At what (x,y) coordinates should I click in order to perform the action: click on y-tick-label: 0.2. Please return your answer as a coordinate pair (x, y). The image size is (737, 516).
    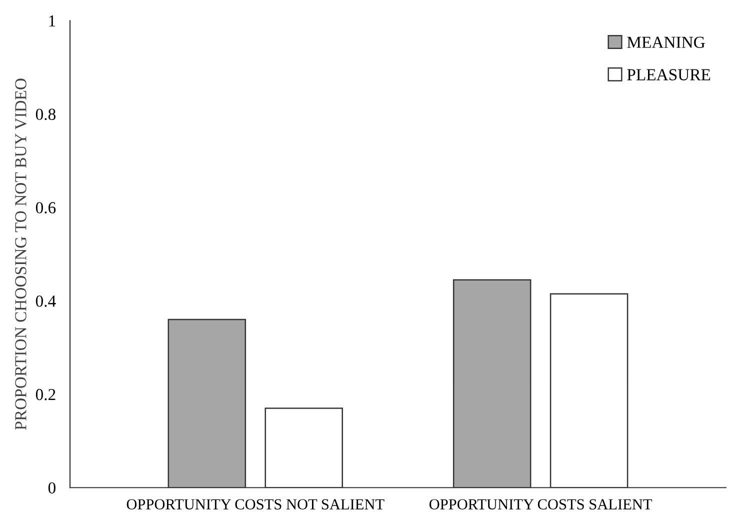
    Looking at the image, I should click on (46, 394).